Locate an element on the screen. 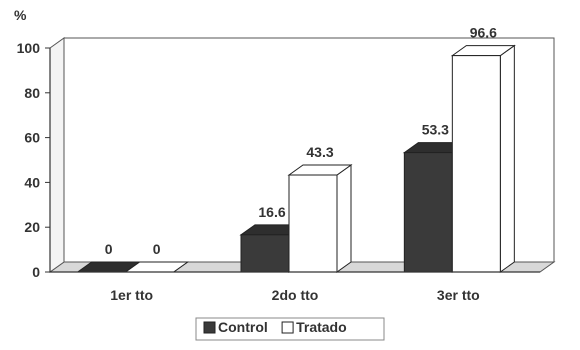  data-label: 53.3 is located at coordinates (435, 130).